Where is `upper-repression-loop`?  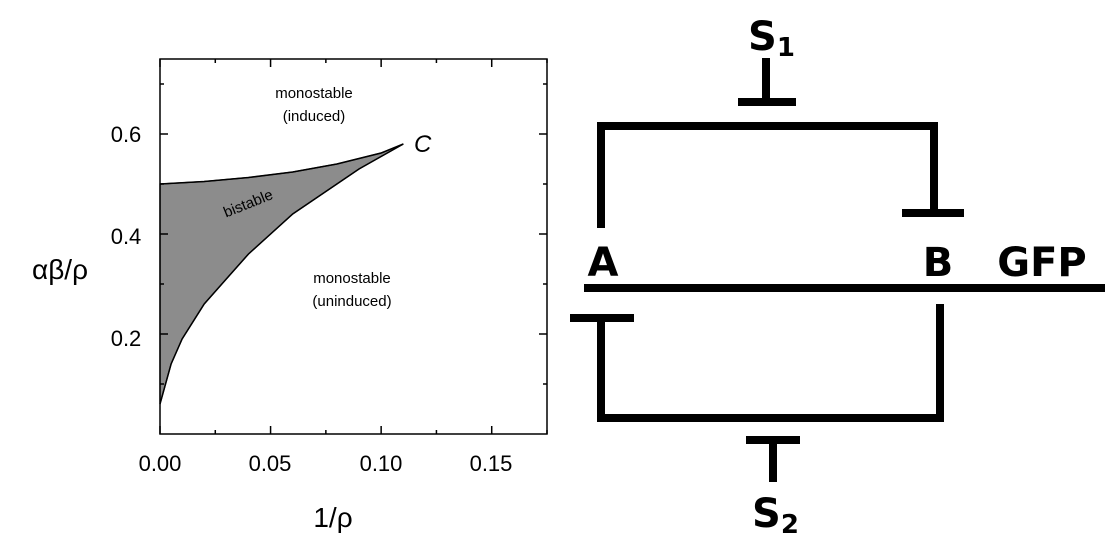 upper-repression-loop is located at coordinates (767, 175).